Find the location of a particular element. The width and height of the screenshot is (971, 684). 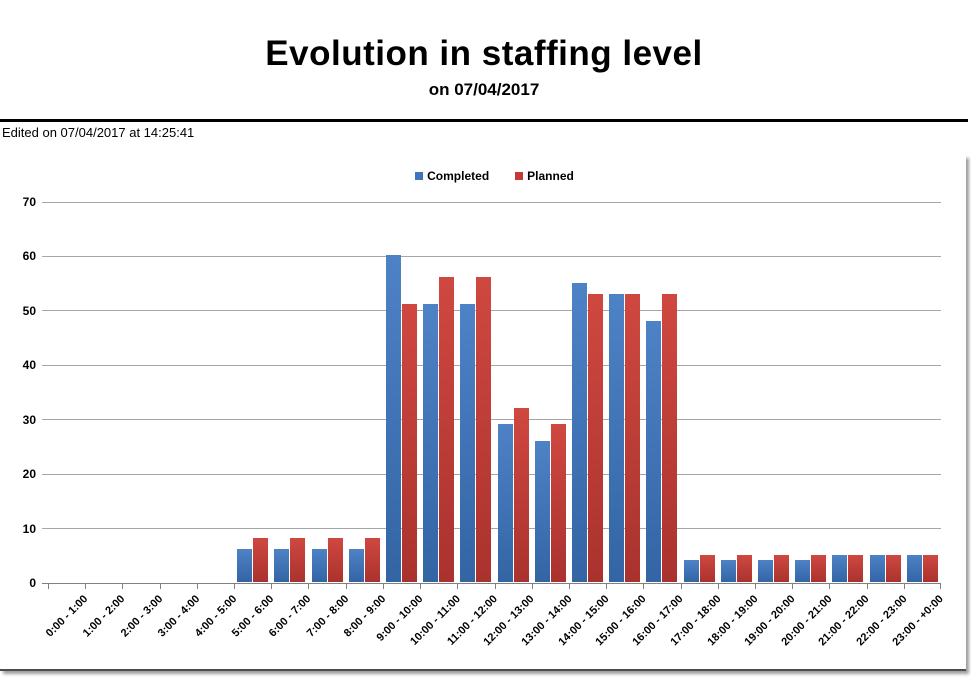

legend-item-completed: Completed is located at coordinates (452, 176).